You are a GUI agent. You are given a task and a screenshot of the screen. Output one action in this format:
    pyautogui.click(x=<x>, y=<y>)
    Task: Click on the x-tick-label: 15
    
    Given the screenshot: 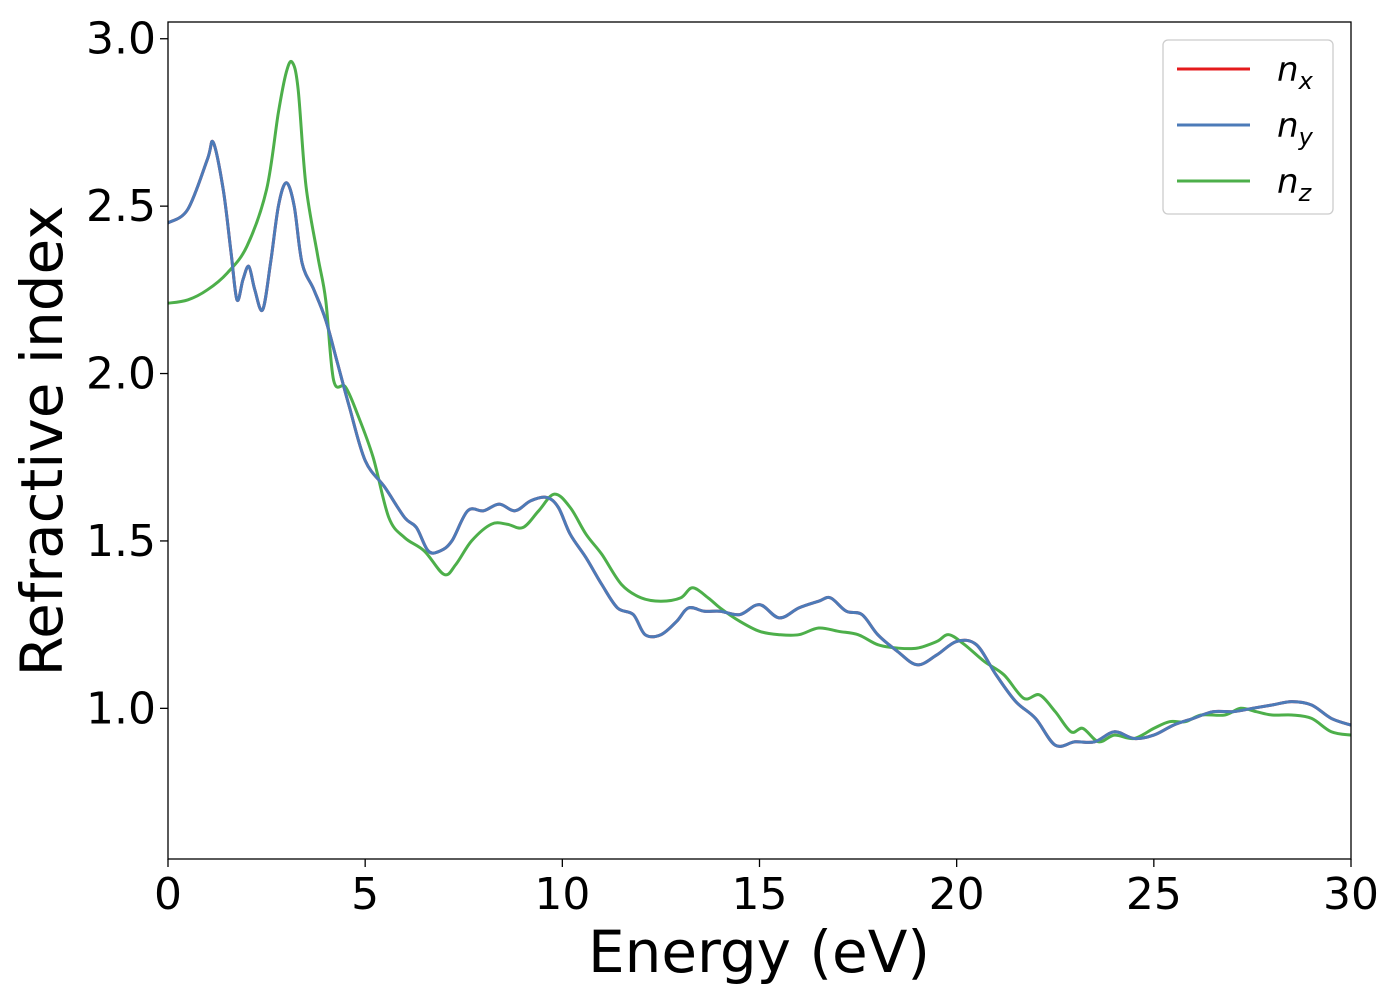 What is the action you would take?
    pyautogui.click(x=760, y=894)
    